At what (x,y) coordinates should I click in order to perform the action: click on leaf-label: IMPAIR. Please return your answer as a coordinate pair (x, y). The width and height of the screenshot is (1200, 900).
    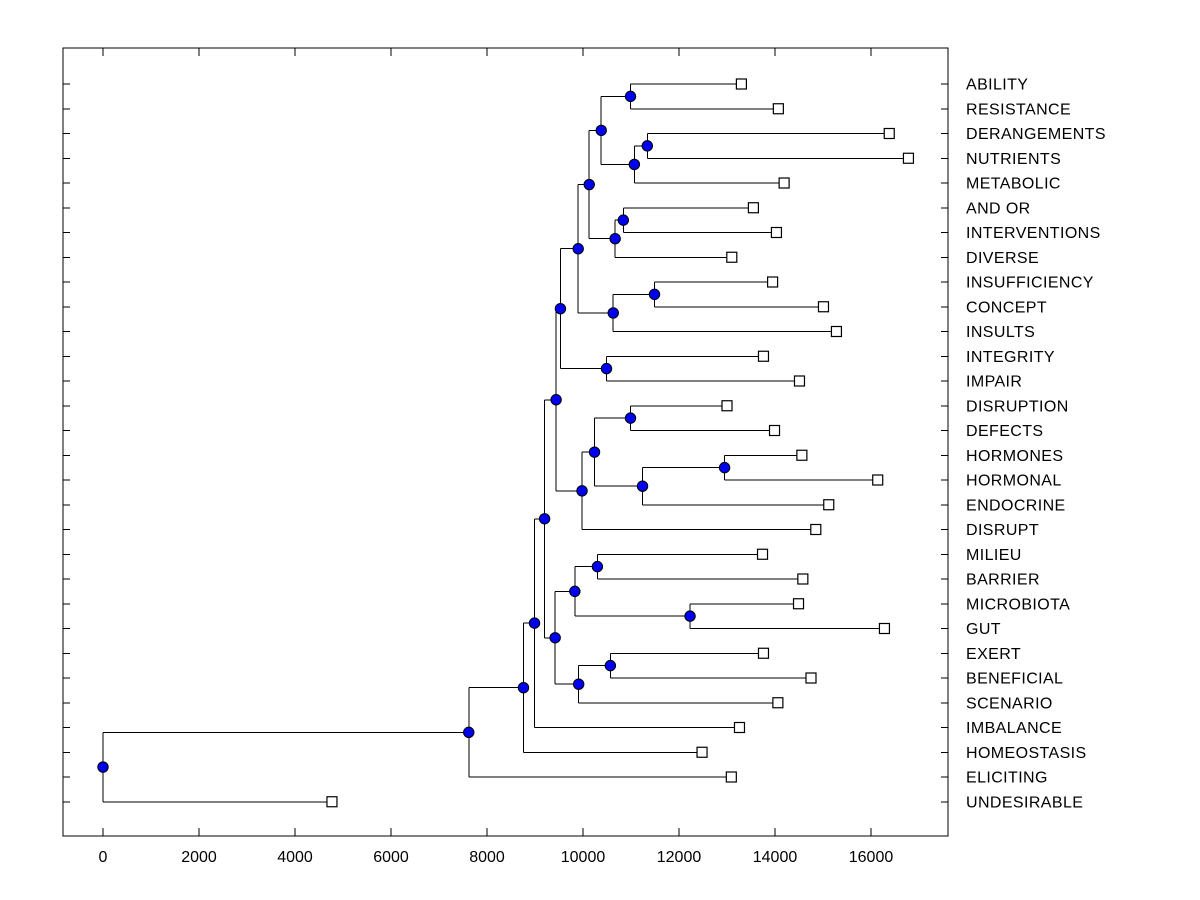
    Looking at the image, I should click on (994, 382).